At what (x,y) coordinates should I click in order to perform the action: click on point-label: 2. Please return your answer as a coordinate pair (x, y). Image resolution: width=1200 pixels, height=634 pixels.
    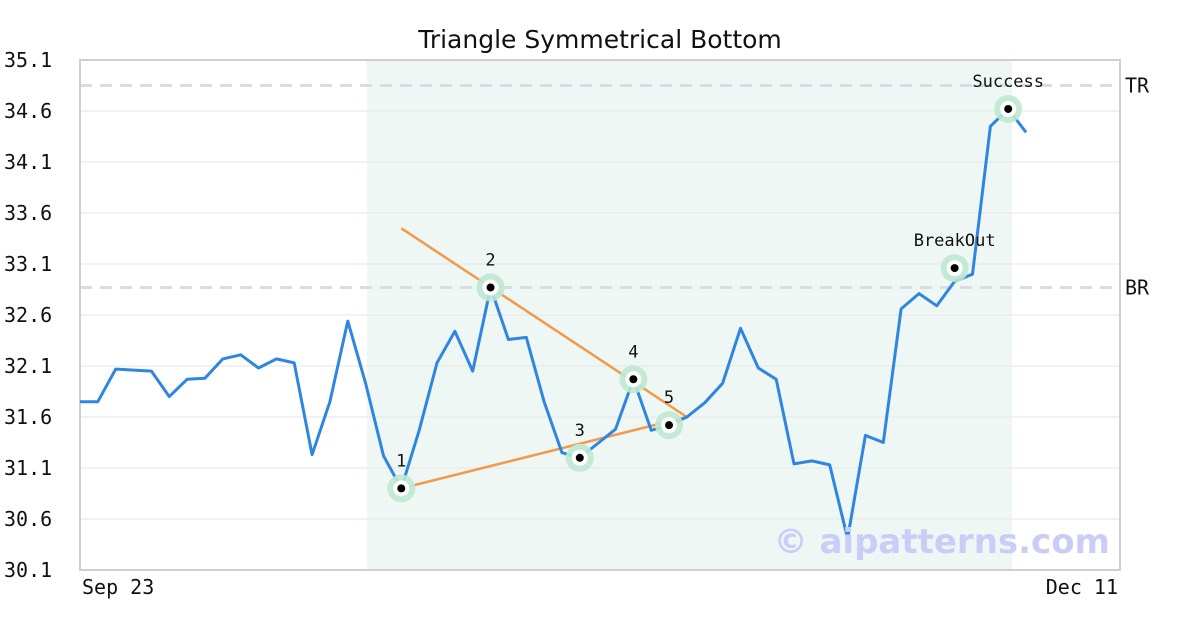
    Looking at the image, I should click on (490, 260).